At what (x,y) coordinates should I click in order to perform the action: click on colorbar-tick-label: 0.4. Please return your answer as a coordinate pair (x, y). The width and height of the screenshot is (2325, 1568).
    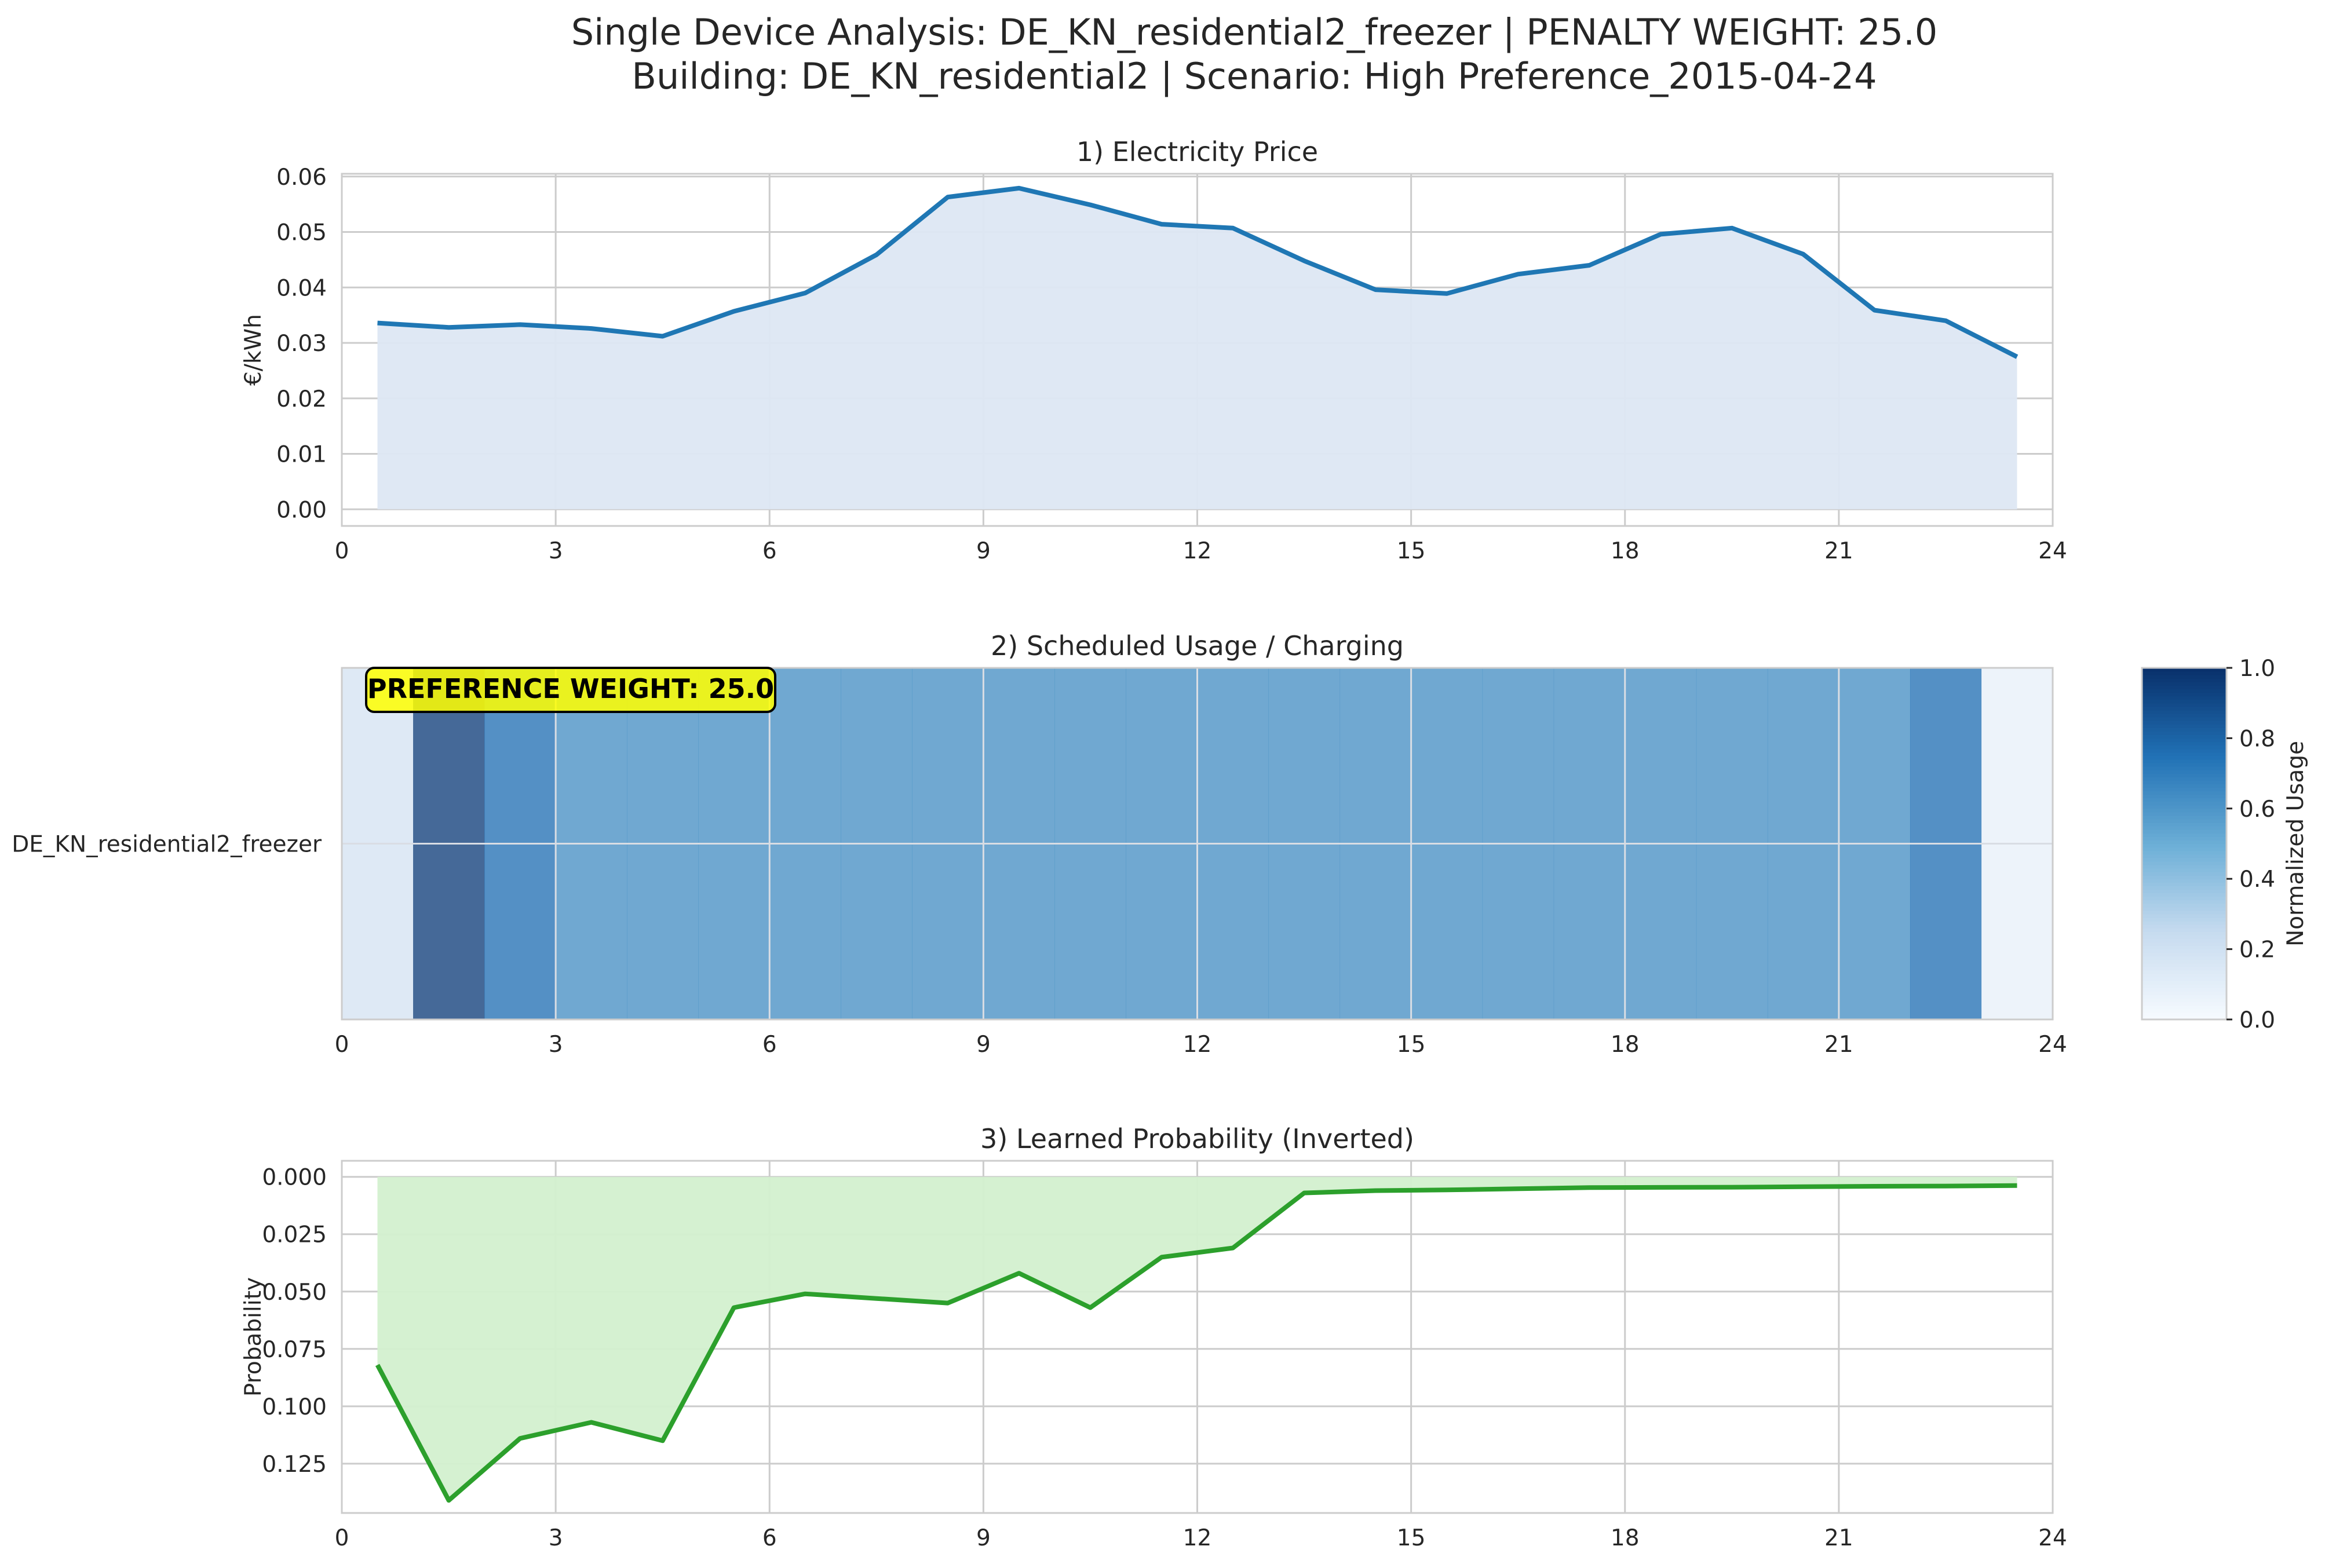
    Looking at the image, I should click on (2257, 880).